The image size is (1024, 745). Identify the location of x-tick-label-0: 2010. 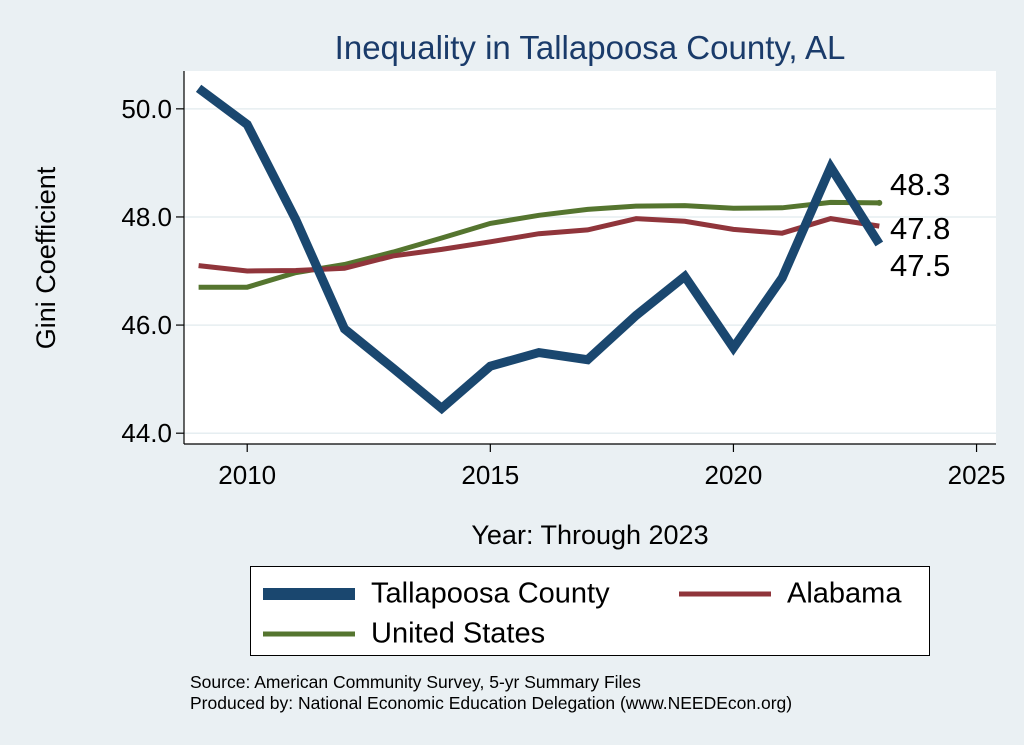
(247, 475).